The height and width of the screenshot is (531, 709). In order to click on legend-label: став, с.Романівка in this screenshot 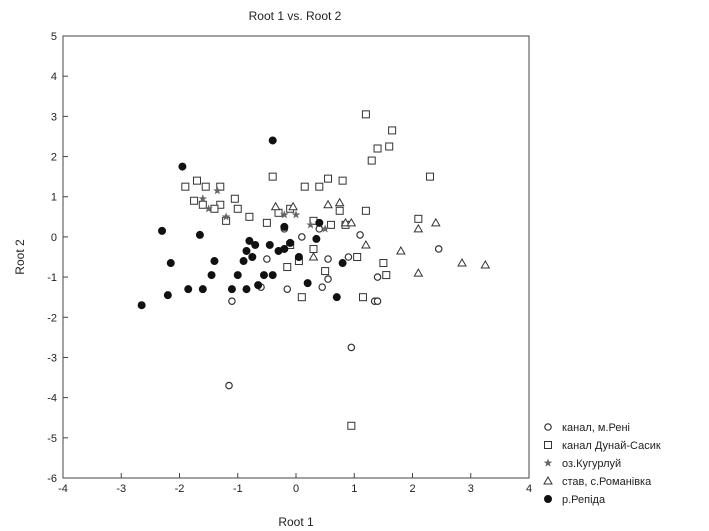, I will do `click(607, 482)`.